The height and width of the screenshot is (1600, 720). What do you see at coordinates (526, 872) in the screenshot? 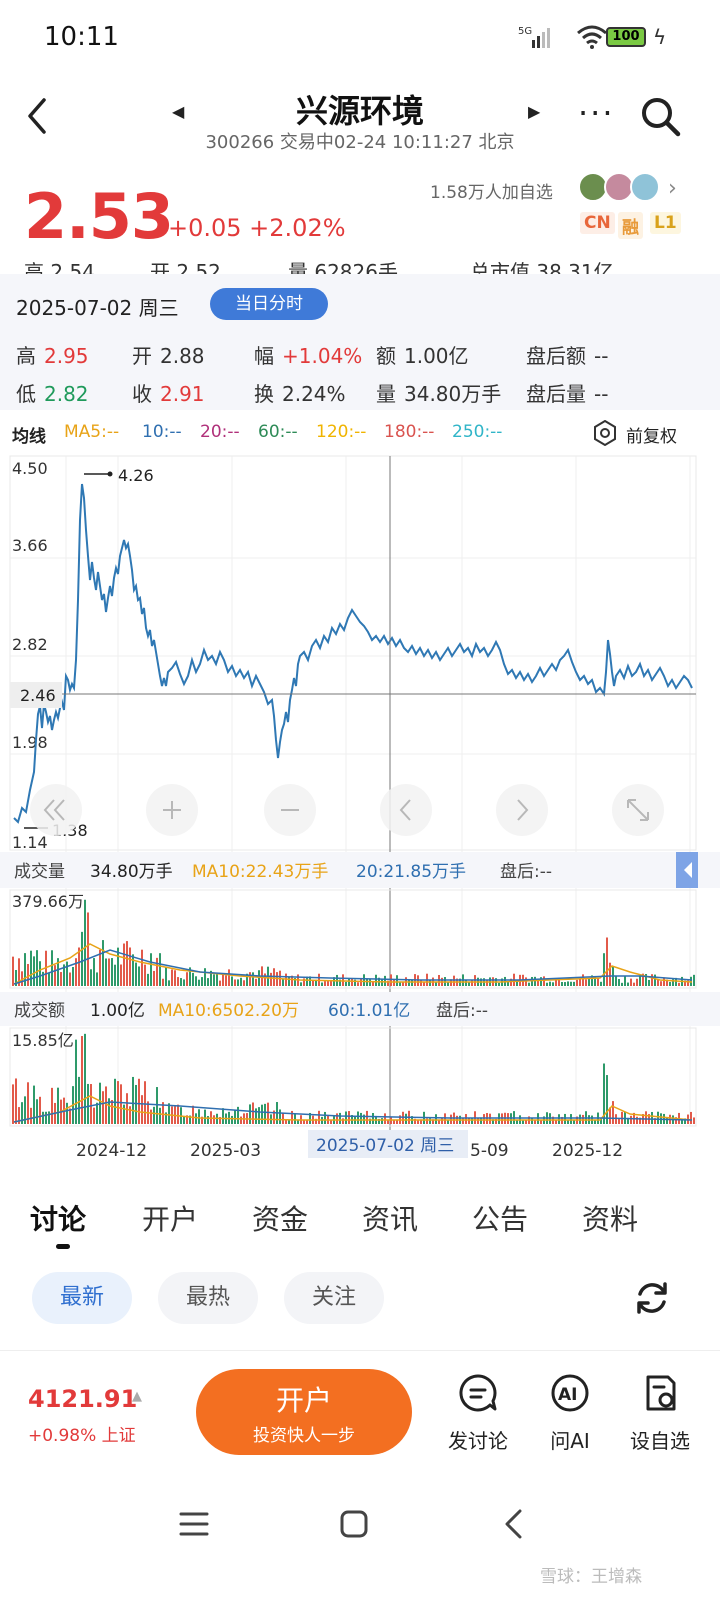
I see `volume-after: 盘后:--` at bounding box center [526, 872].